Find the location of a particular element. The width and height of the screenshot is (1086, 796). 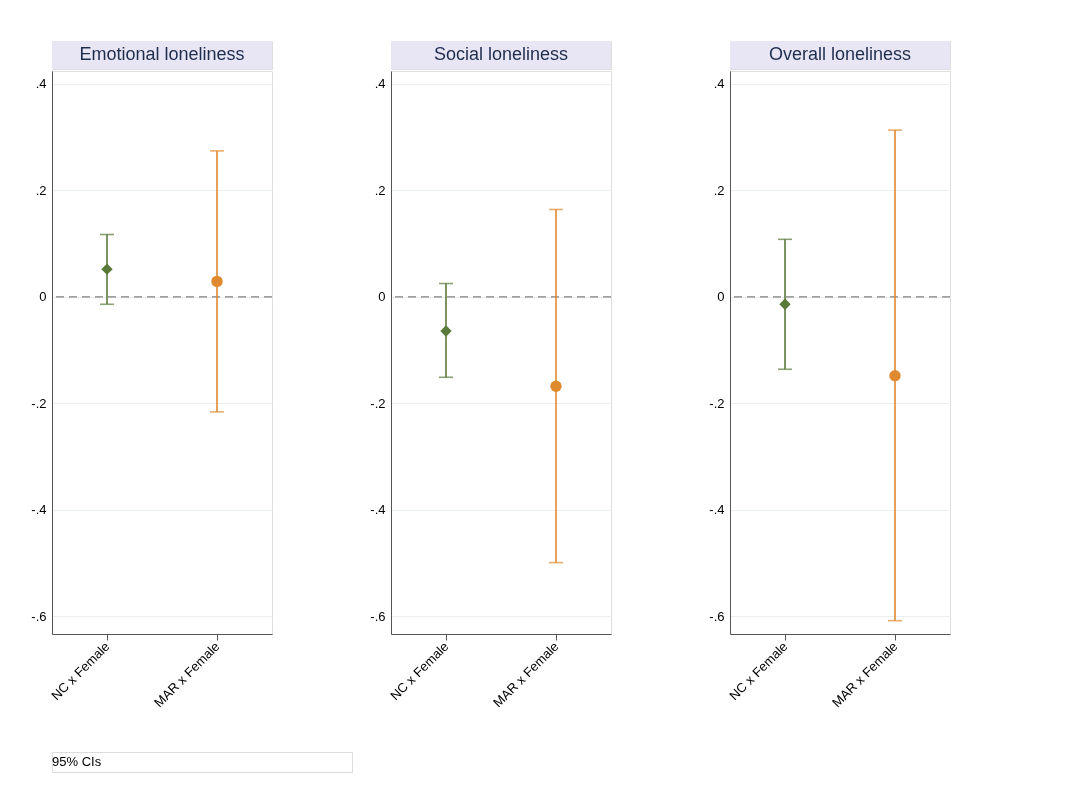

chart-title: Social loneliness is located at coordinates (501, 54).